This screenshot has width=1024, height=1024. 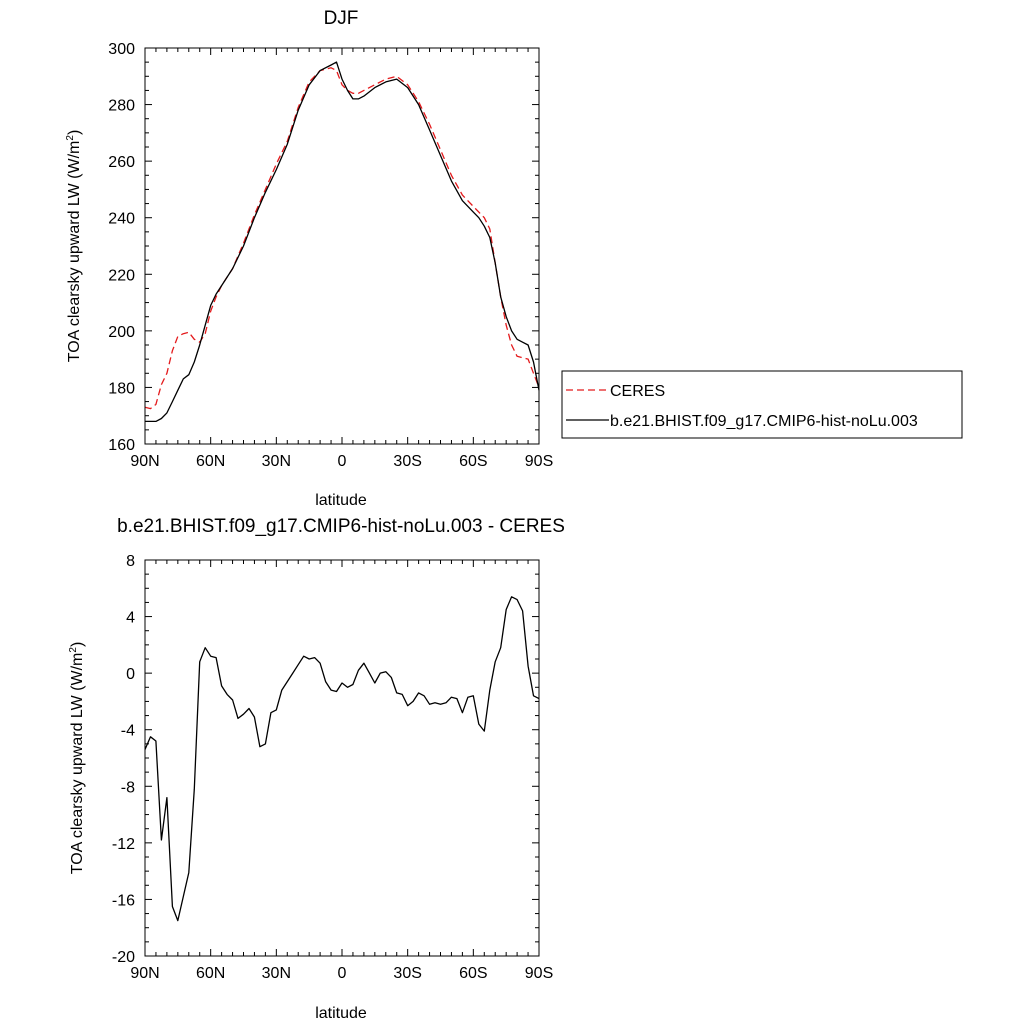 What do you see at coordinates (123, 957) in the screenshot?
I see `y-tick-label: -20` at bounding box center [123, 957].